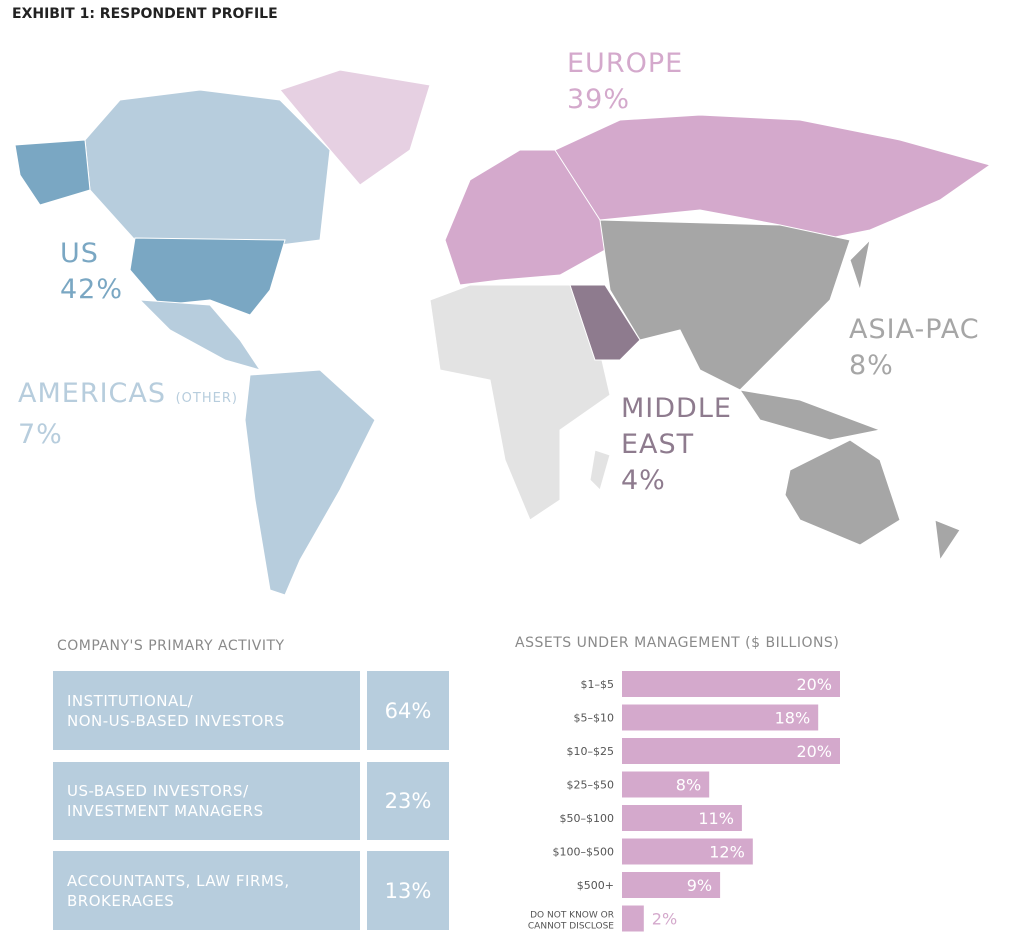  I want to click on value-label: 9%, so click(699, 885).